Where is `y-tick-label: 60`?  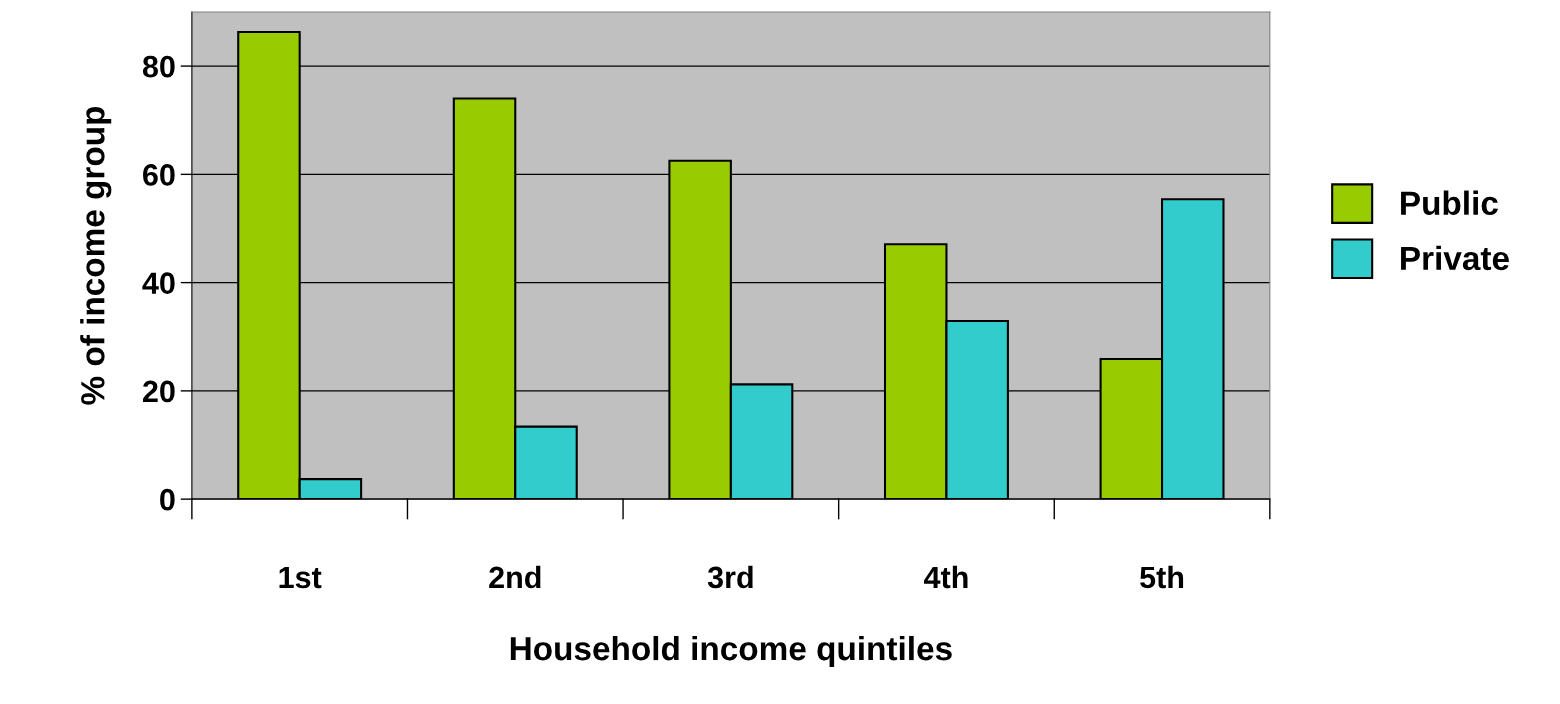 y-tick-label: 60 is located at coordinates (159, 175).